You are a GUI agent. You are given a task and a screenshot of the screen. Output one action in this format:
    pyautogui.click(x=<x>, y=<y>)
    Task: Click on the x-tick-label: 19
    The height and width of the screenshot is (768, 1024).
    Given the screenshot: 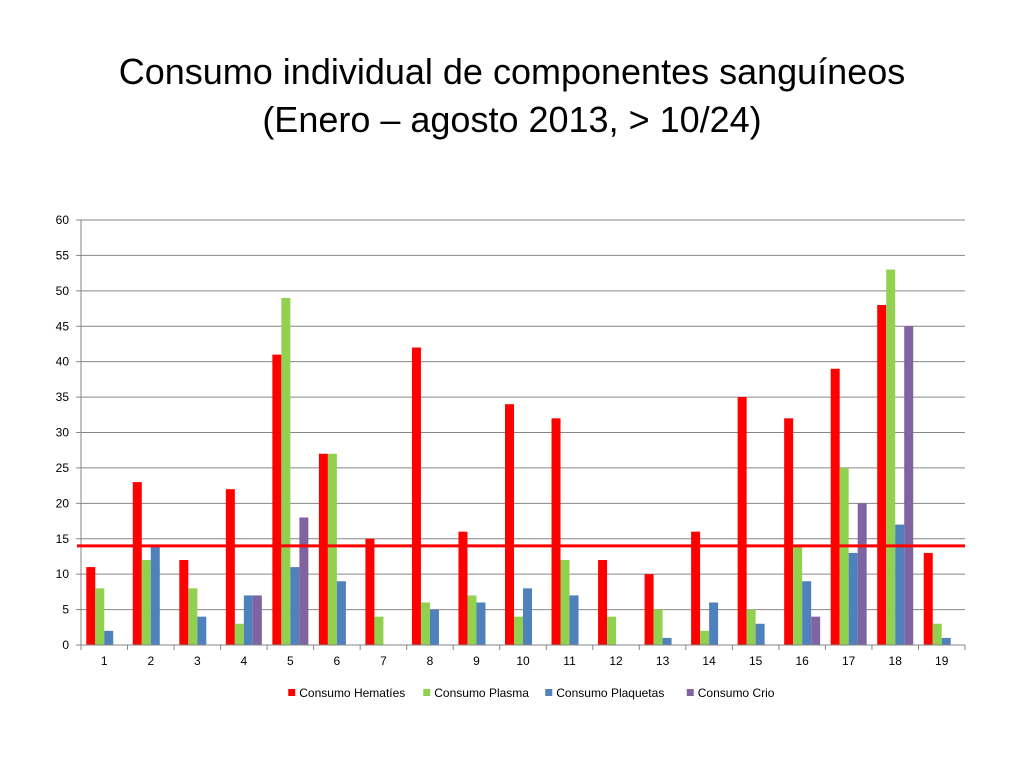 What is the action you would take?
    pyautogui.click(x=942, y=661)
    